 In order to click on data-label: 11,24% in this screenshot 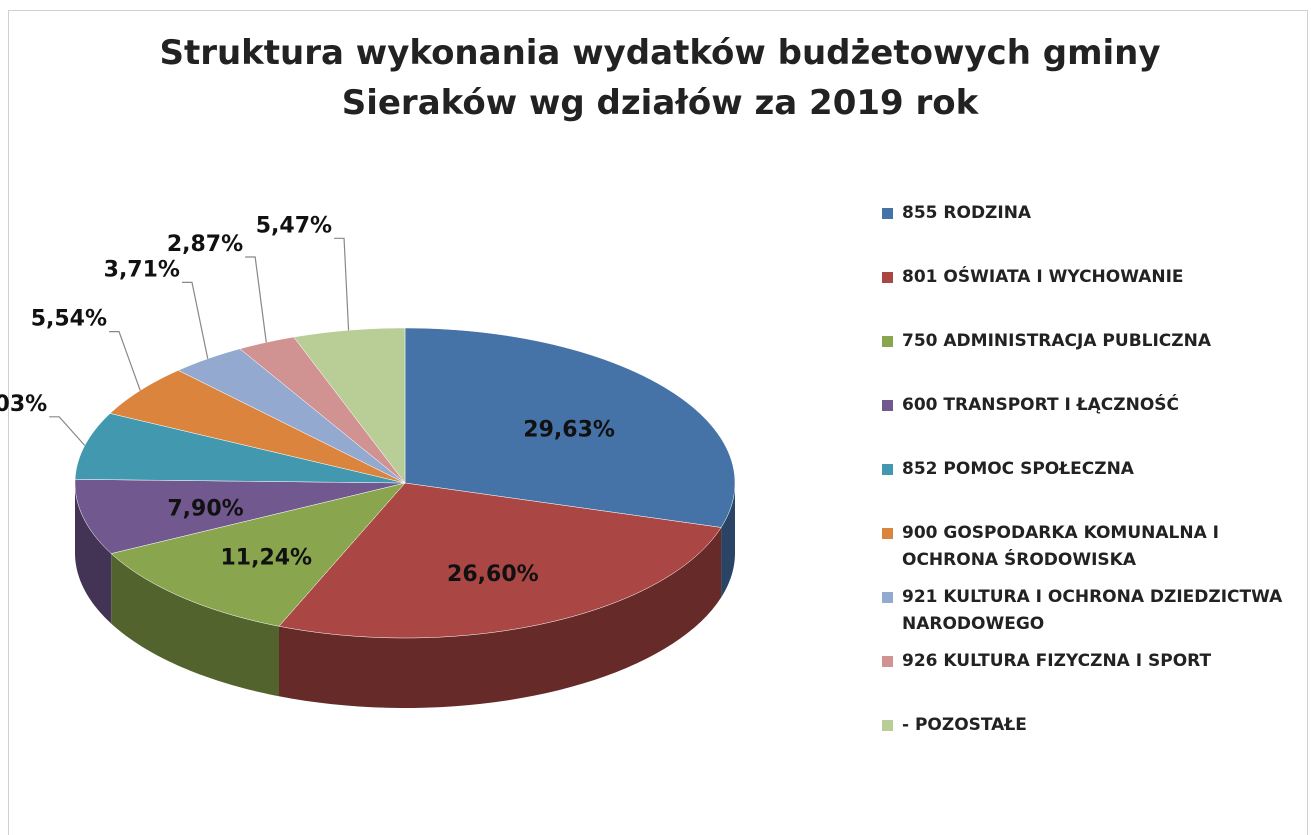, I will do `click(266, 558)`.